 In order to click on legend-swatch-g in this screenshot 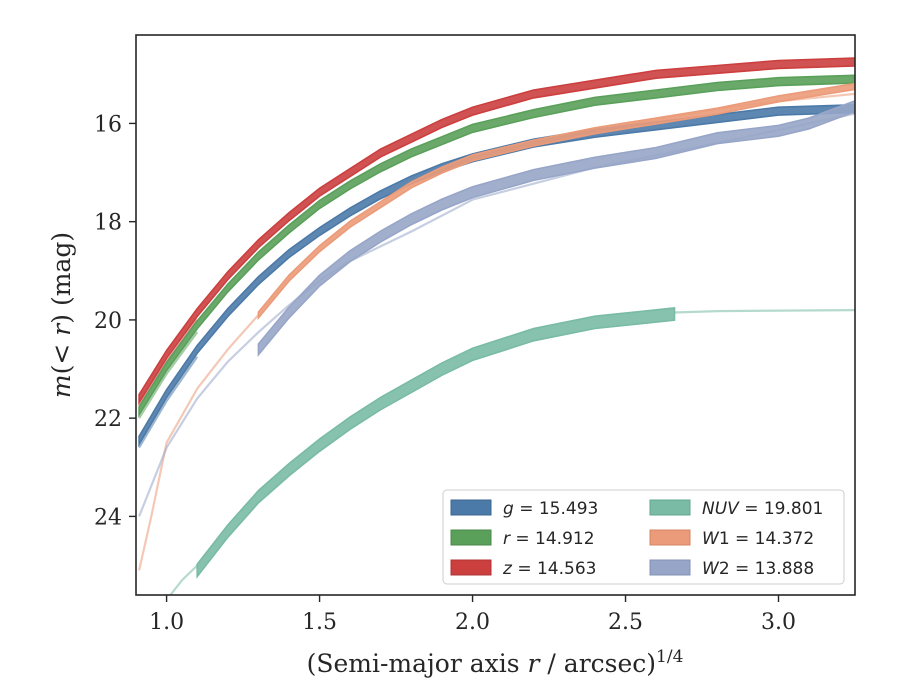, I will do `click(471, 507)`.